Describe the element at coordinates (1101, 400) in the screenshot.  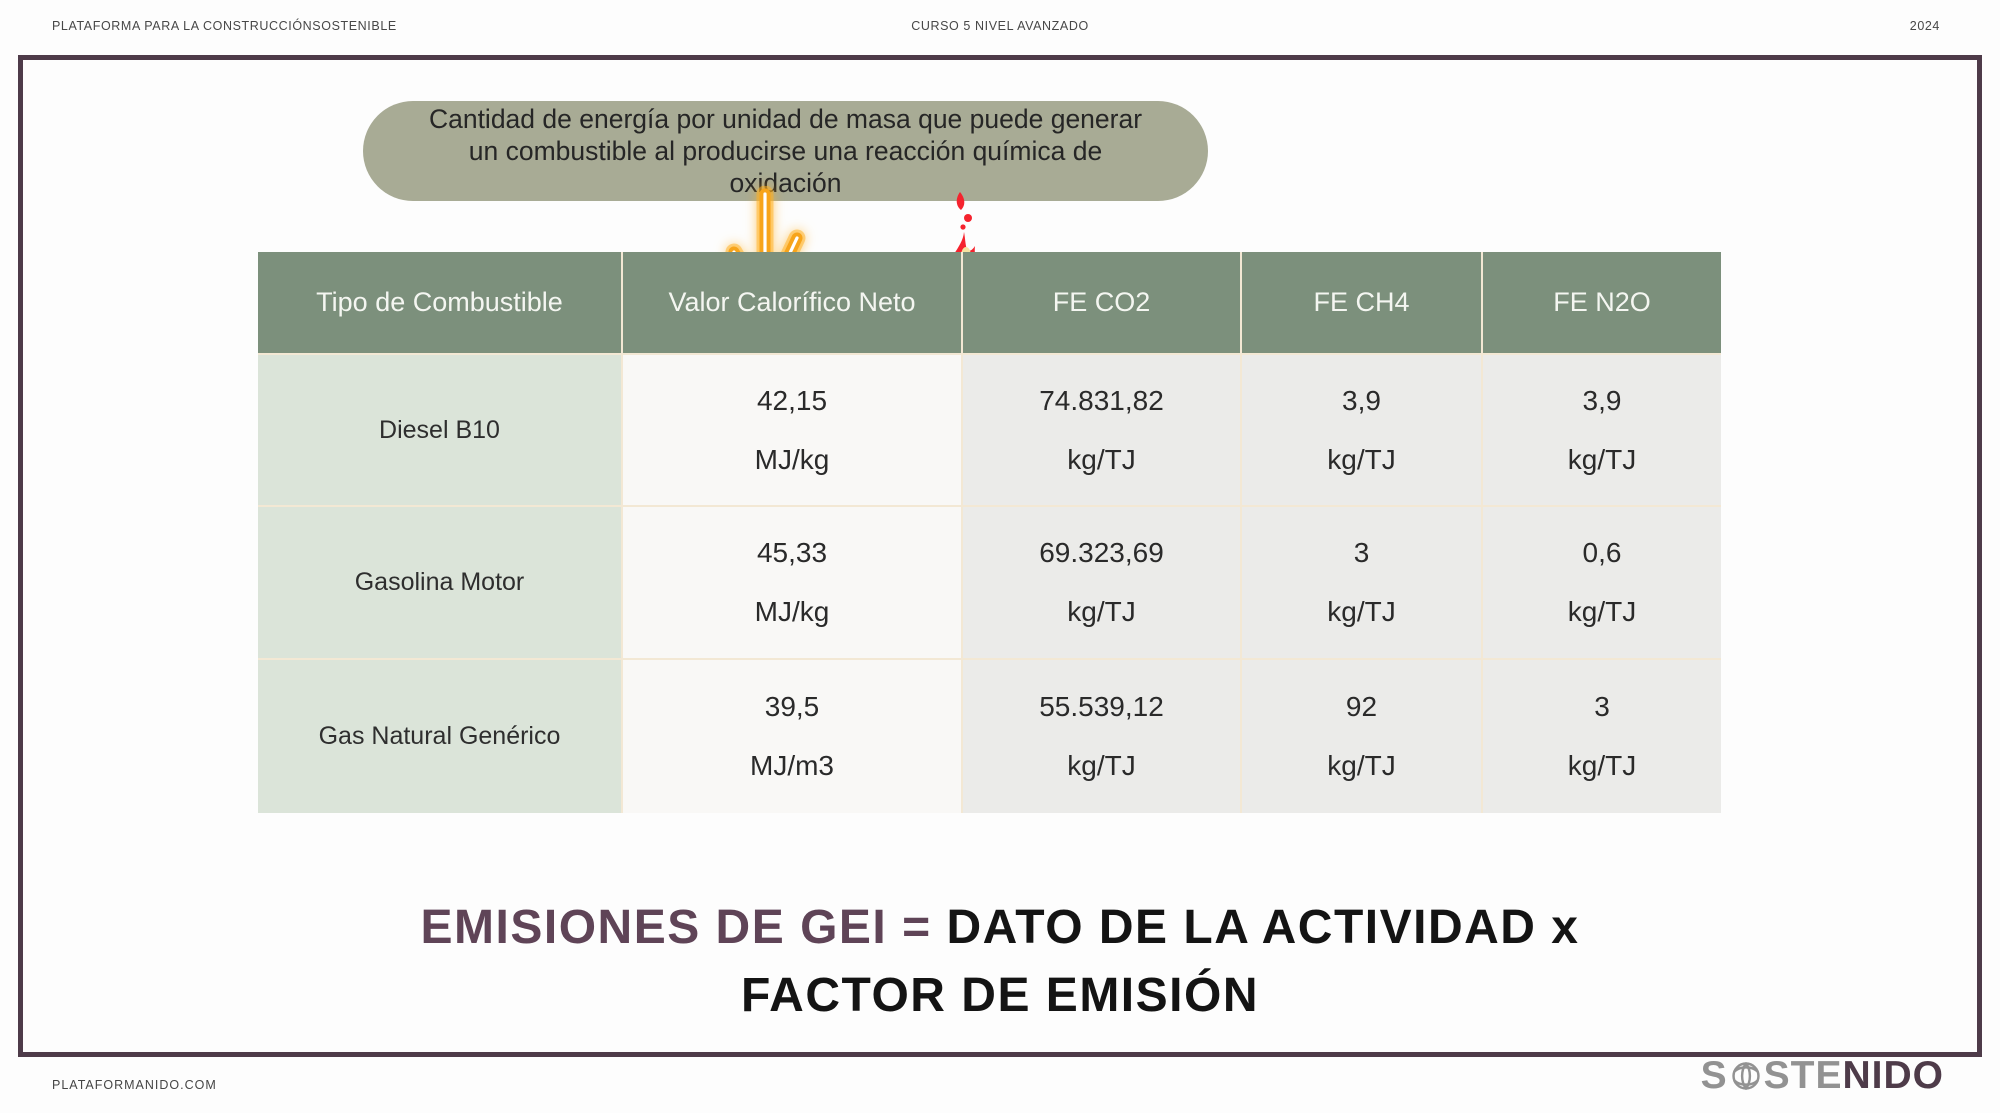
I see `value: 74.831,82` at that location.